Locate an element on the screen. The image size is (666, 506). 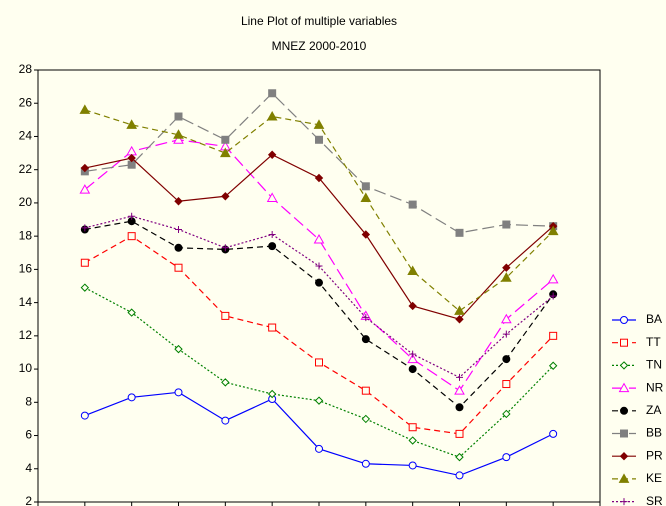
y-tick-label: 14 is located at coordinates (26, 302).